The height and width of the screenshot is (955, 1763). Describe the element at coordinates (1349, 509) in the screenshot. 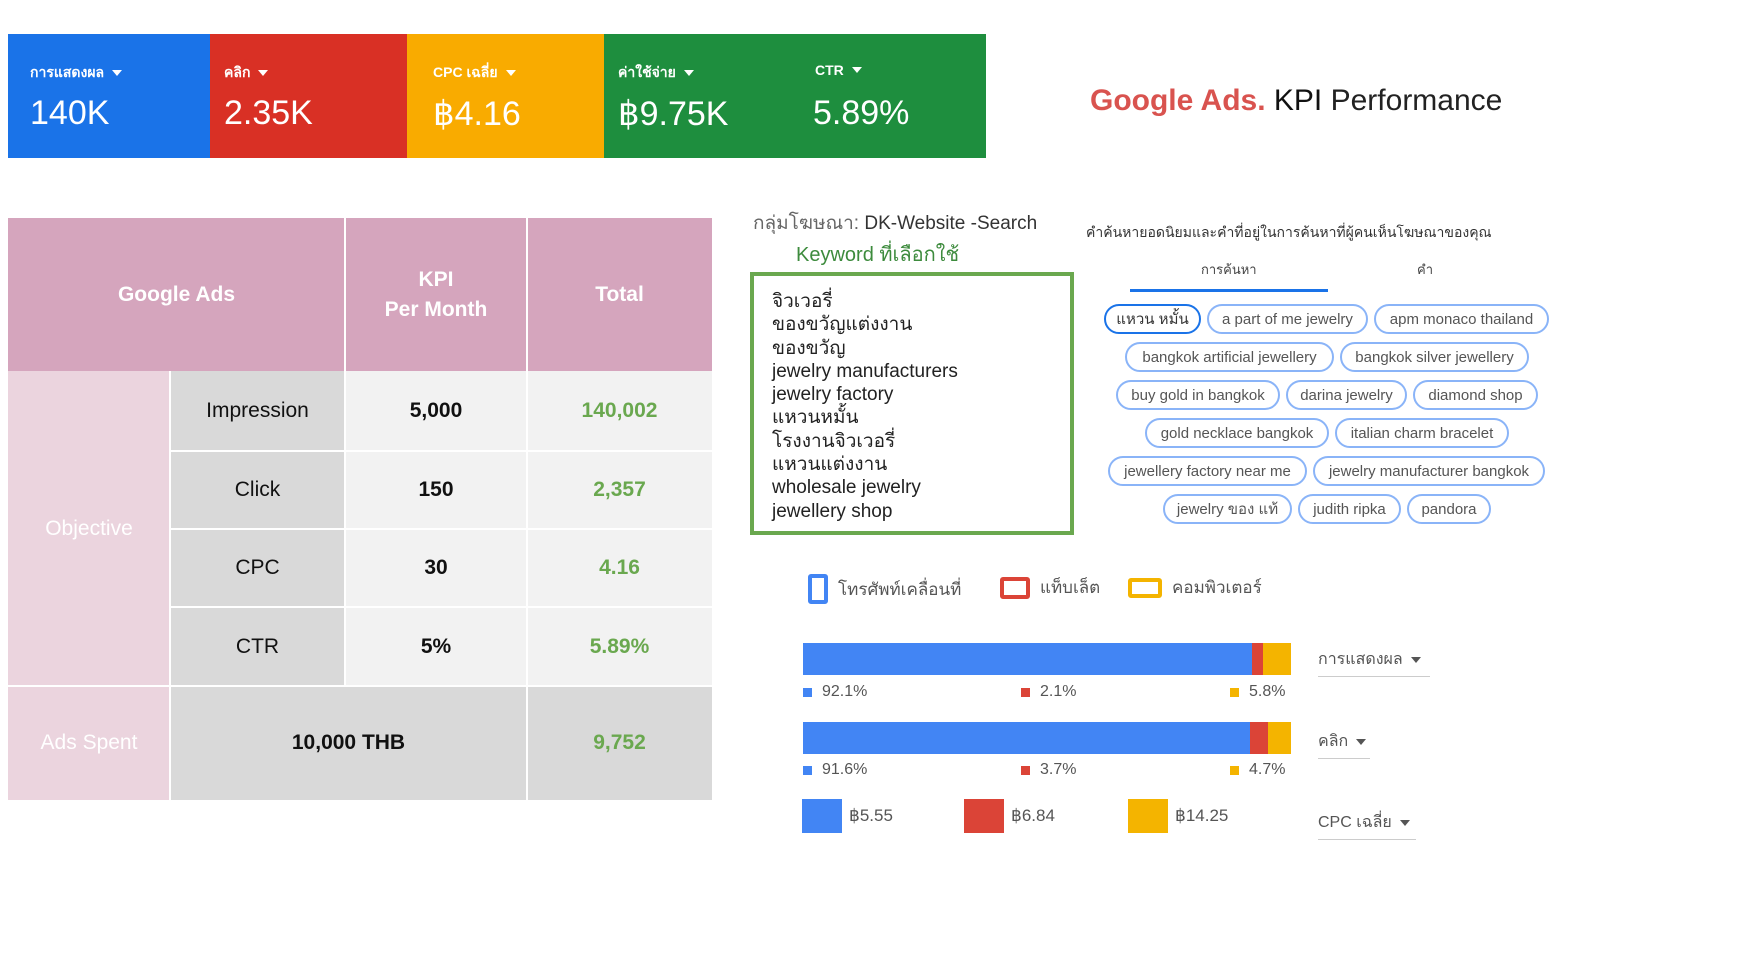

I see `search-term-chip: judith ripka` at that location.